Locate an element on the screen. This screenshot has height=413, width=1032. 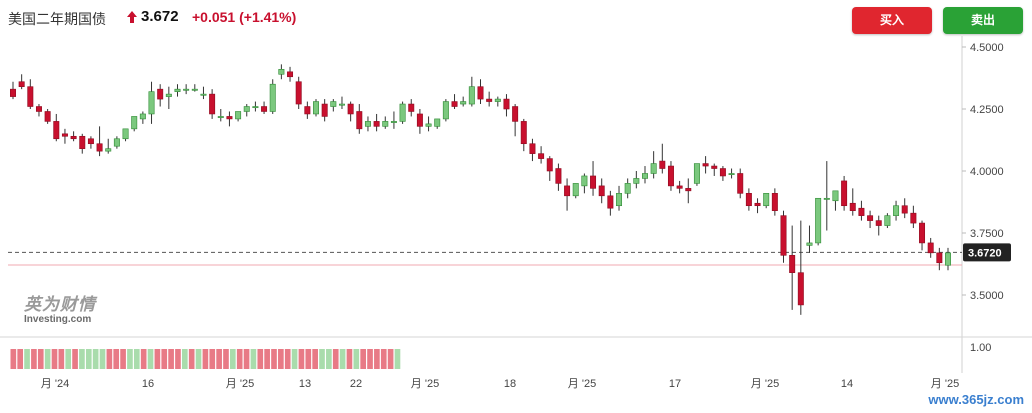
logo-cn: 英为财情 is located at coordinates (60, 304).